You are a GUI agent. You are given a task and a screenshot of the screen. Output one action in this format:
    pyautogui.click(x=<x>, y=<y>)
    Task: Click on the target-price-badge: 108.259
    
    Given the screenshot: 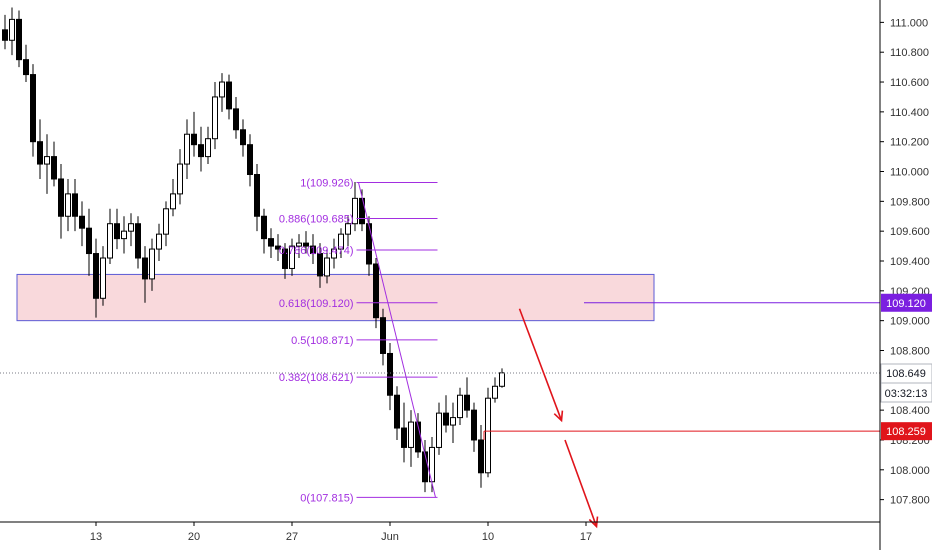 What is the action you would take?
    pyautogui.click(x=906, y=431)
    